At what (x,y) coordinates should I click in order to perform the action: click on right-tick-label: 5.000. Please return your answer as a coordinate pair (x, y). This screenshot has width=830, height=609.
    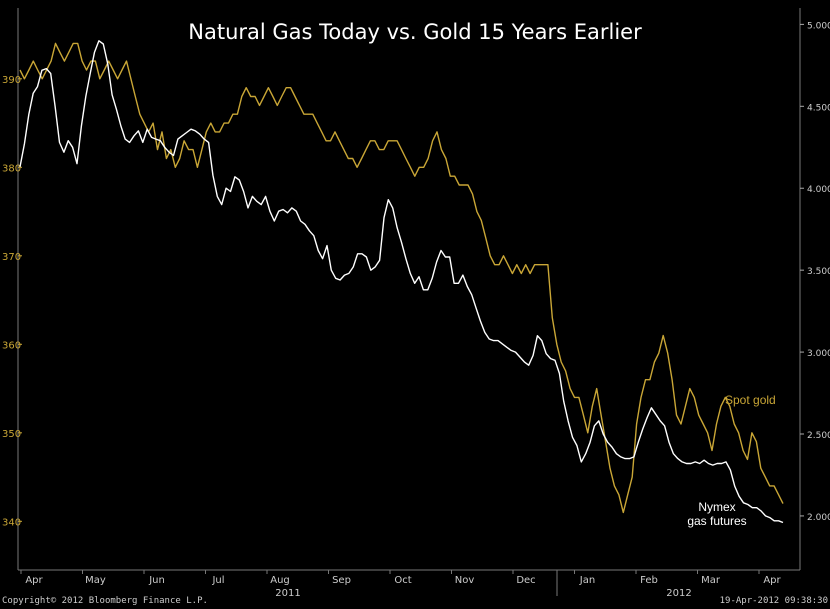
    Looking at the image, I should click on (818, 26).